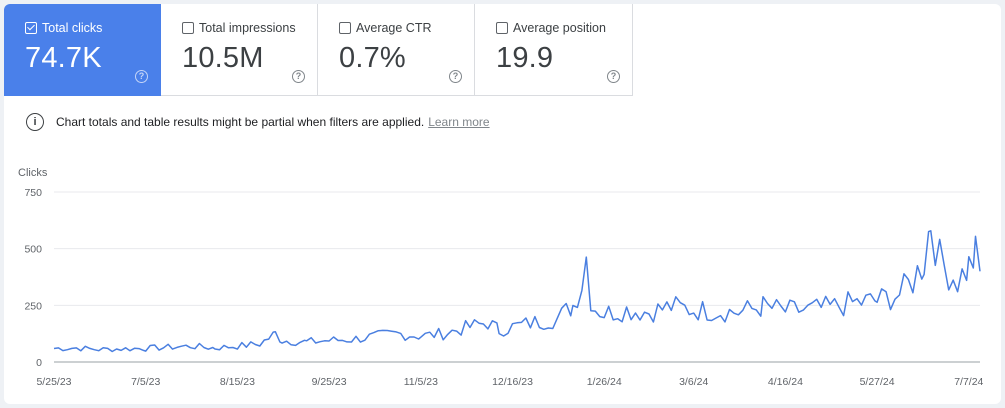  Describe the element at coordinates (329, 382) in the screenshot. I see `x-tick-label: 9/25/23` at that location.